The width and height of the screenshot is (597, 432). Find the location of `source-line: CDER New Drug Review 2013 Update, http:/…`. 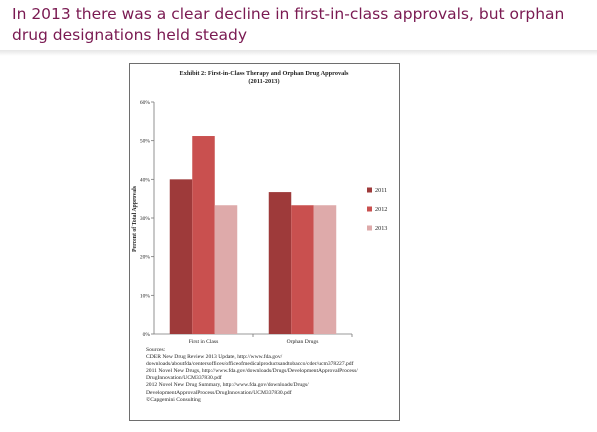

source-line: CDER New Drug Review 2013 Update, http:/… is located at coordinates (214, 357).